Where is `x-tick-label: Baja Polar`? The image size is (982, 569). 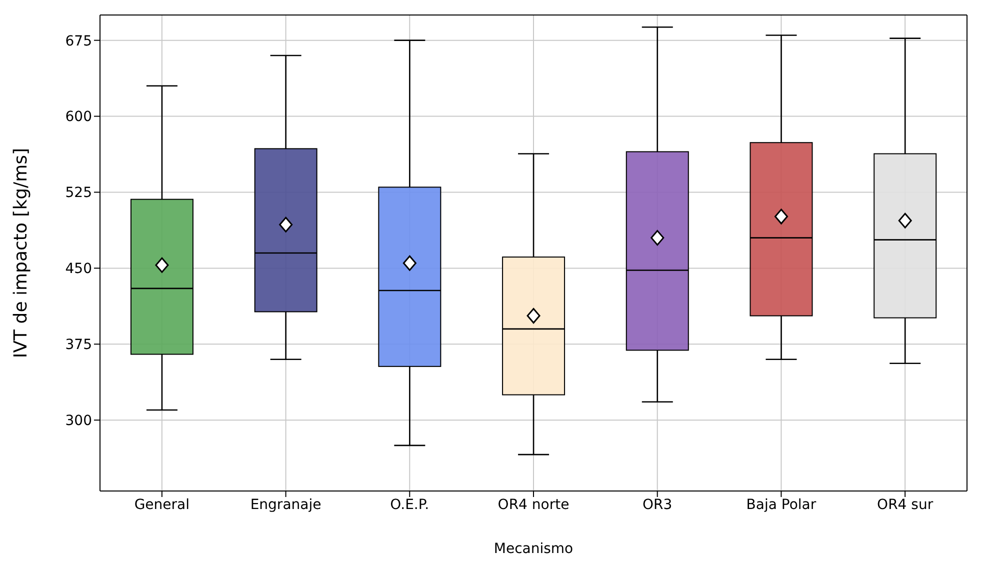 x-tick-label: Baja Polar is located at coordinates (781, 504).